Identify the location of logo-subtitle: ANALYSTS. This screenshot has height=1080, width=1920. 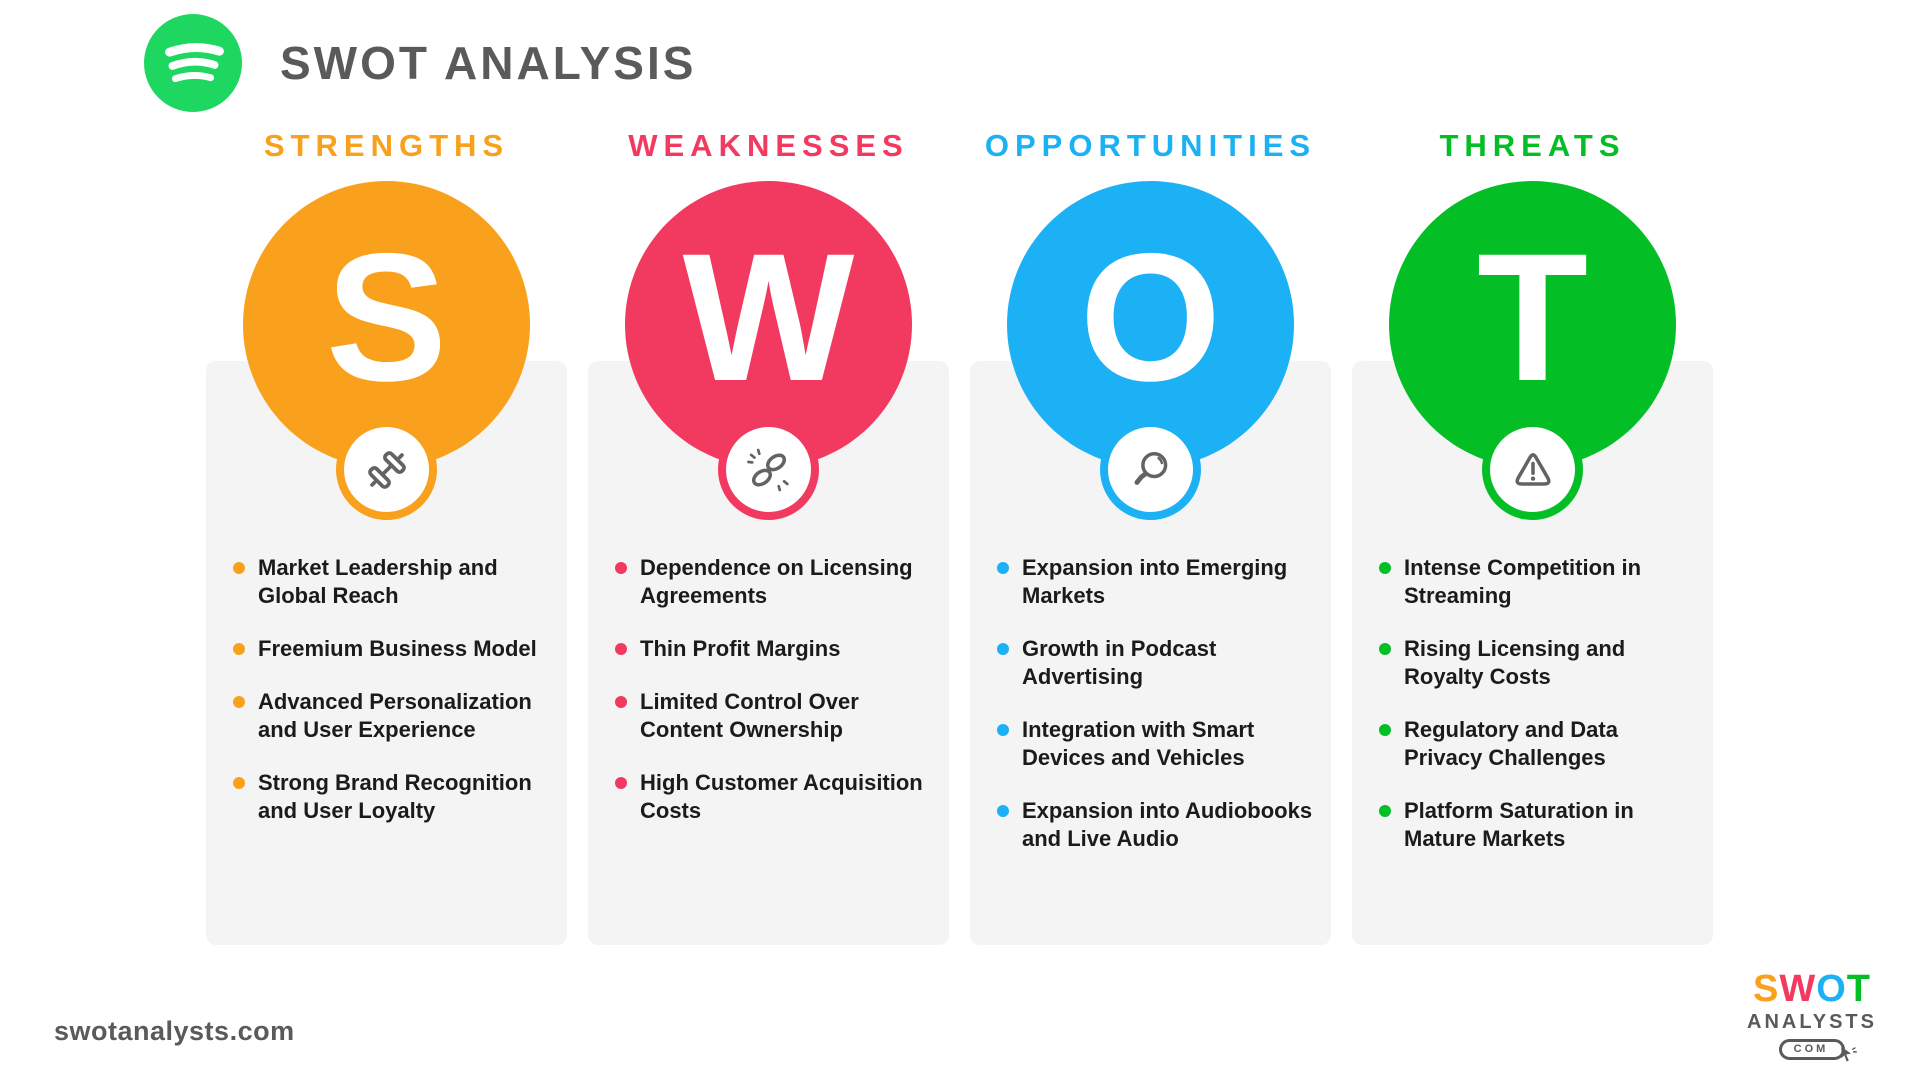
(1812, 1022).